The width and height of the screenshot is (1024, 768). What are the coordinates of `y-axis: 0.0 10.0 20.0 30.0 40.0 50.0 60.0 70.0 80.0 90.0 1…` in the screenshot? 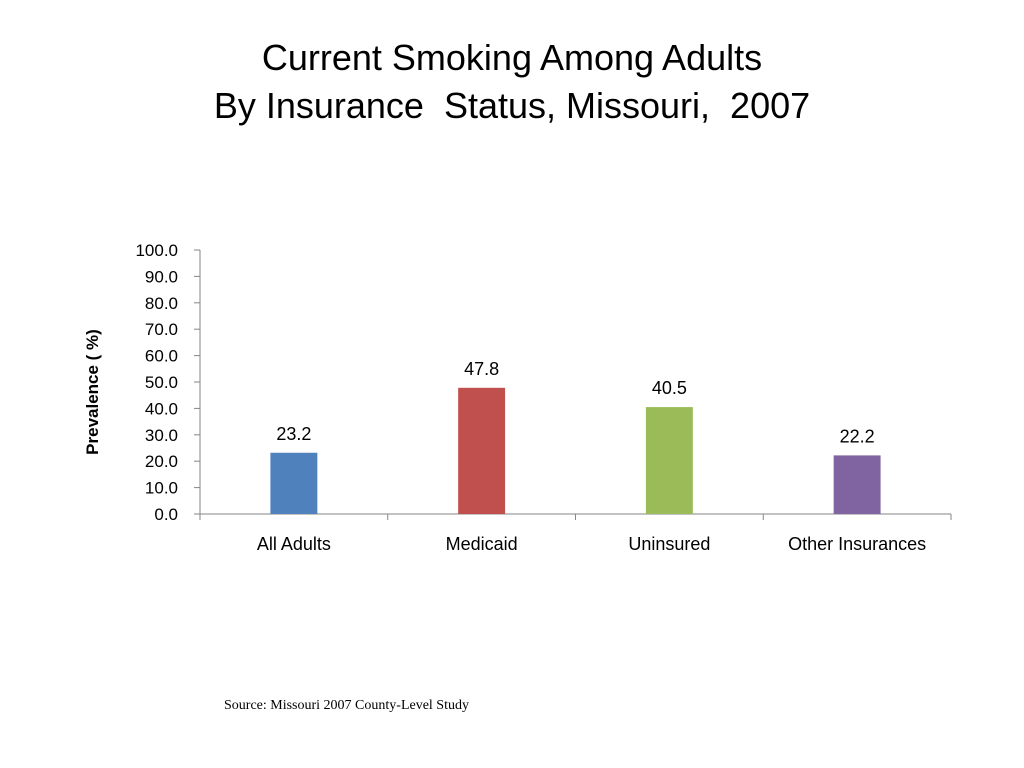 It's located at (168, 382).